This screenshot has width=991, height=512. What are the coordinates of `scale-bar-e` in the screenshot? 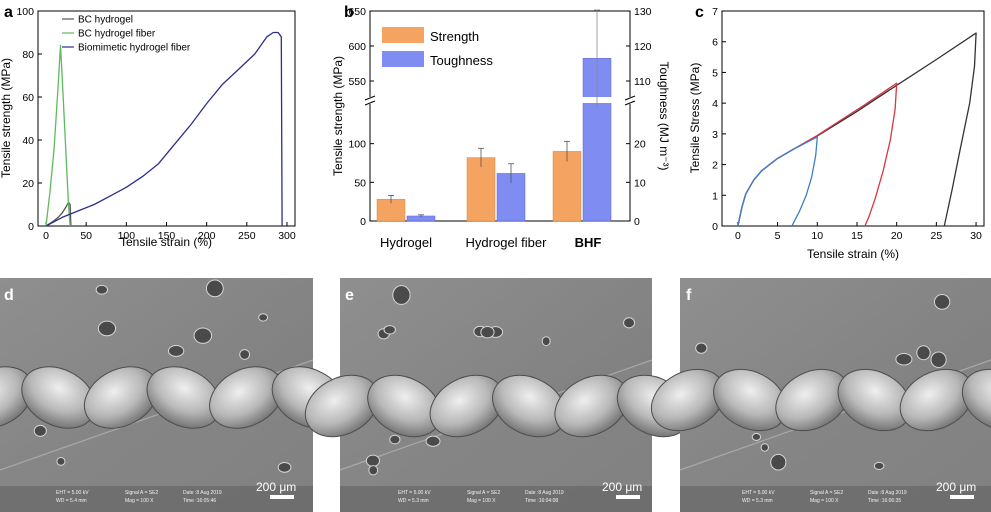 It's located at (628, 497).